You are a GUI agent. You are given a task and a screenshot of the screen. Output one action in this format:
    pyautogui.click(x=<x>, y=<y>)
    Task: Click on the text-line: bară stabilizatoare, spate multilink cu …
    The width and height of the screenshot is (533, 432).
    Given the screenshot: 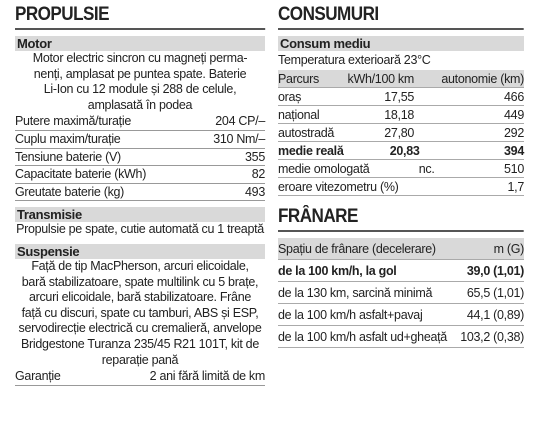 What is the action you would take?
    pyautogui.click(x=140, y=281)
    